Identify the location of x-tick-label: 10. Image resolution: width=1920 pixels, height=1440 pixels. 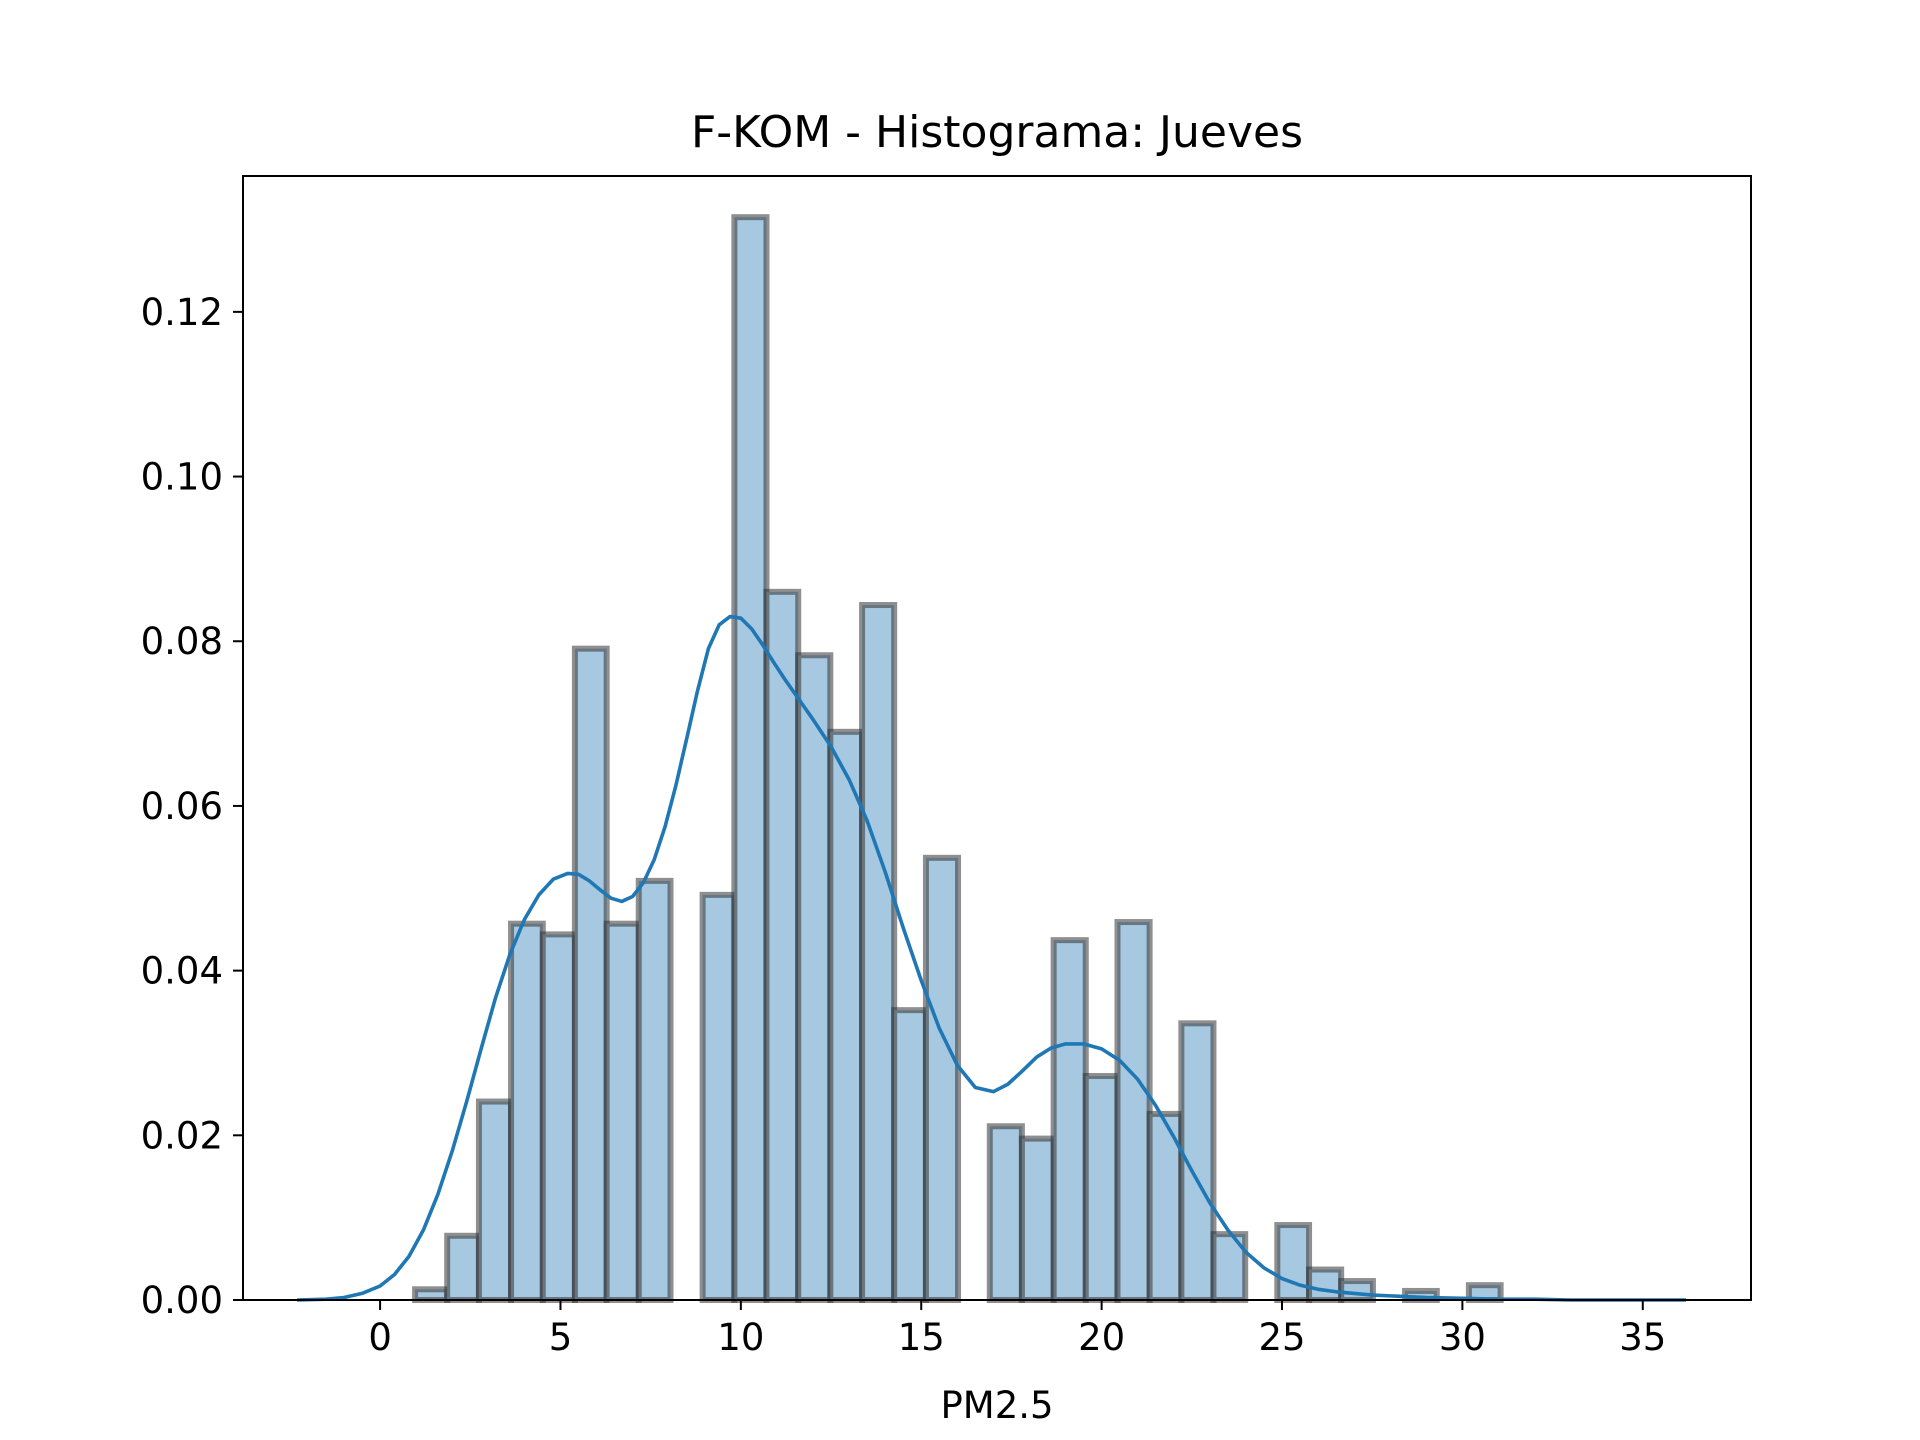
(740, 1337).